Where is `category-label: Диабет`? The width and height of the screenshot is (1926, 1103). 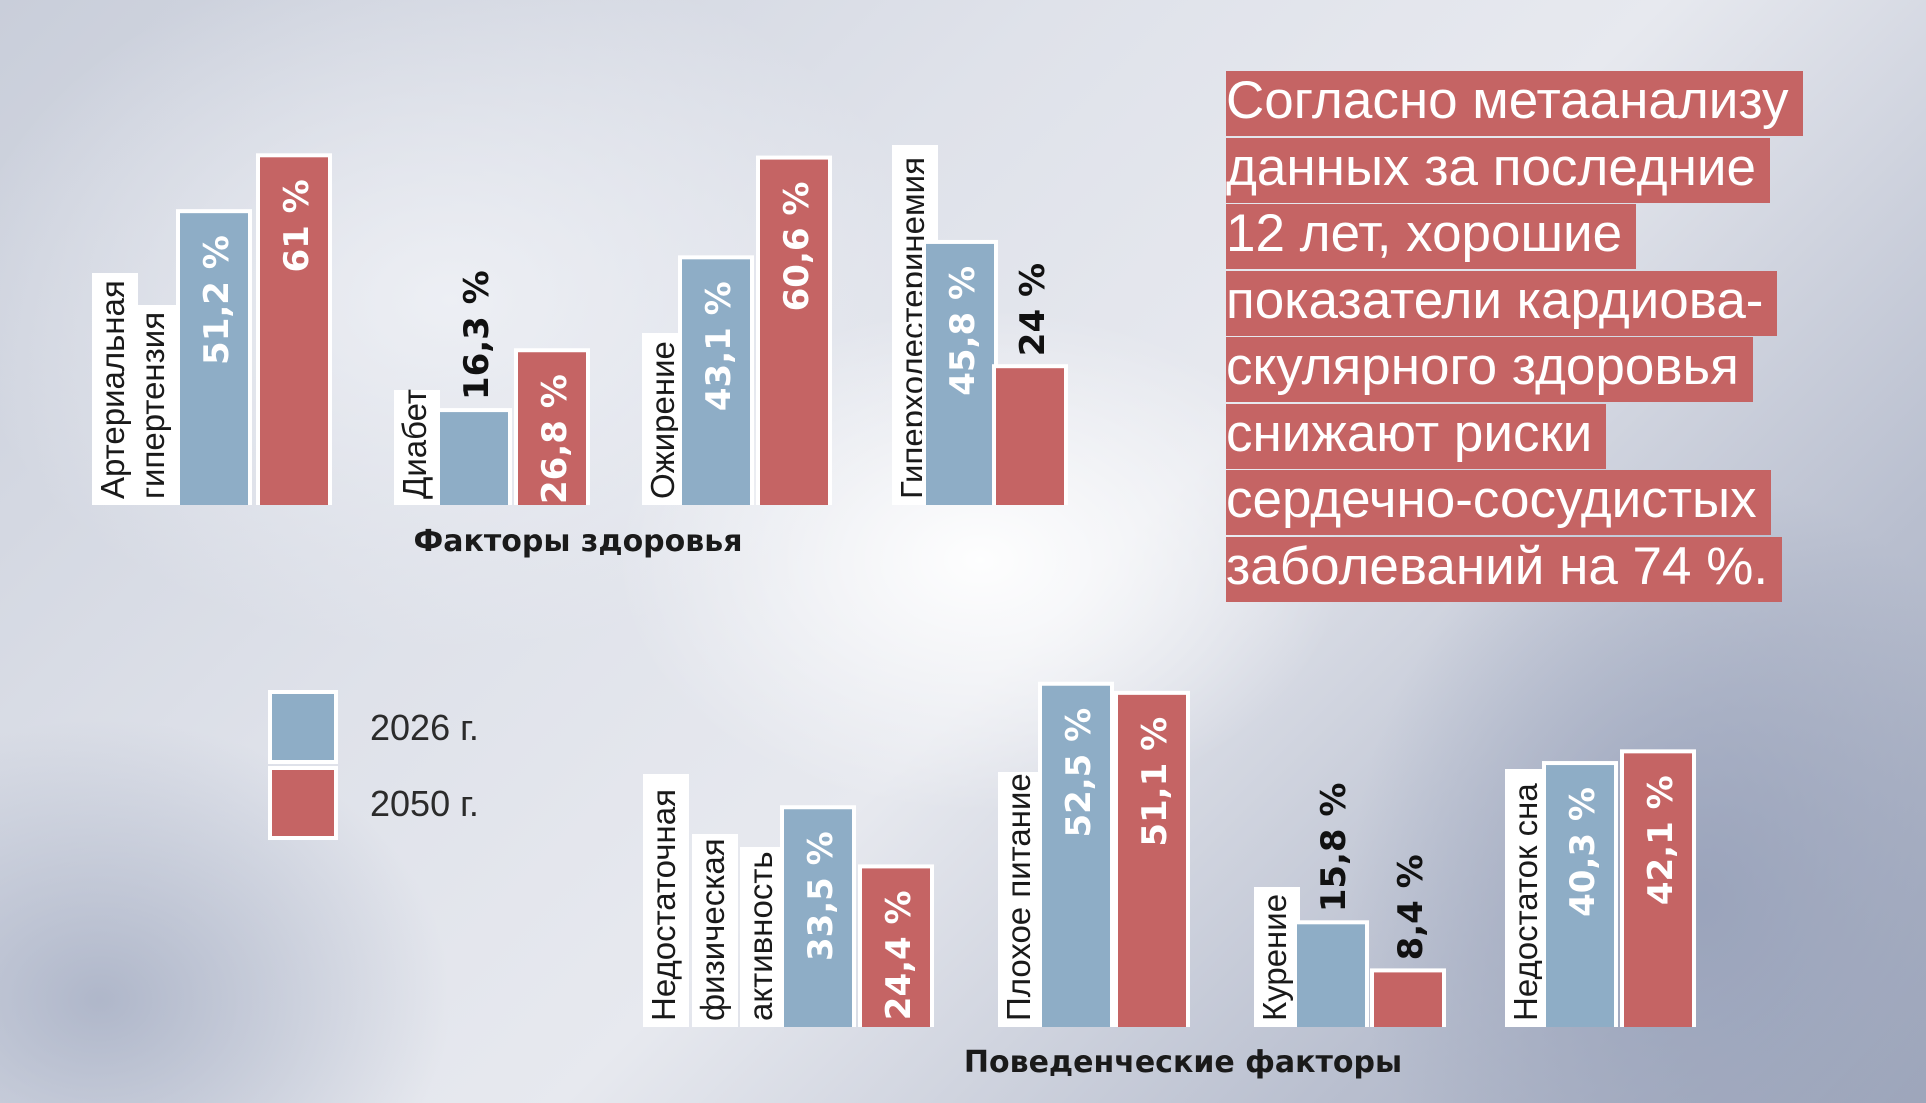
category-label: Диабет is located at coordinates (414, 444).